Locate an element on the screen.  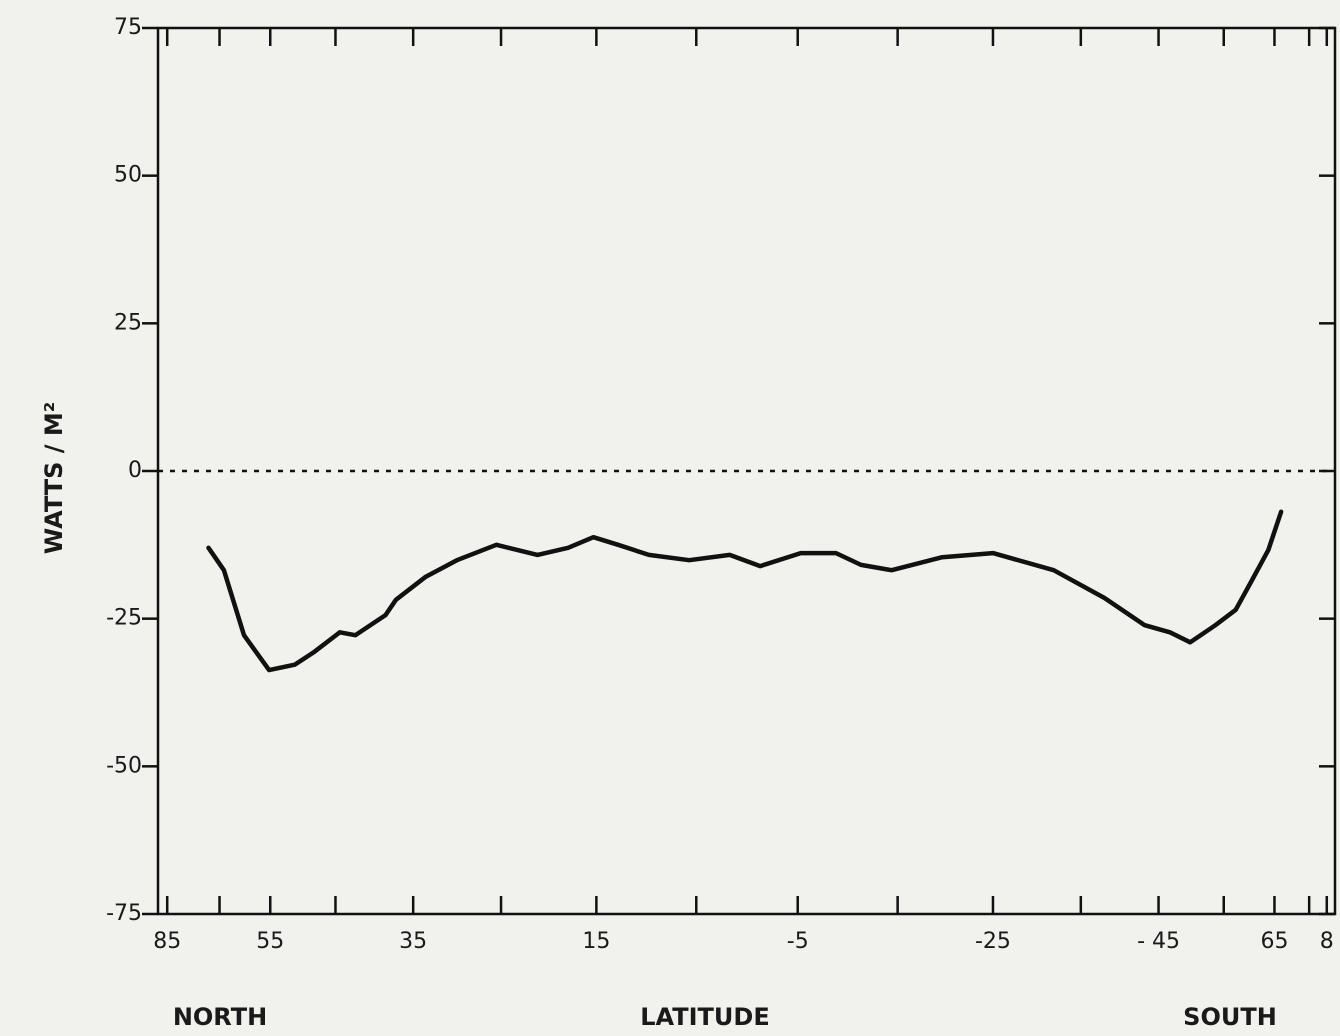
x-tick-label: - 45 is located at coordinates (1158, 941).